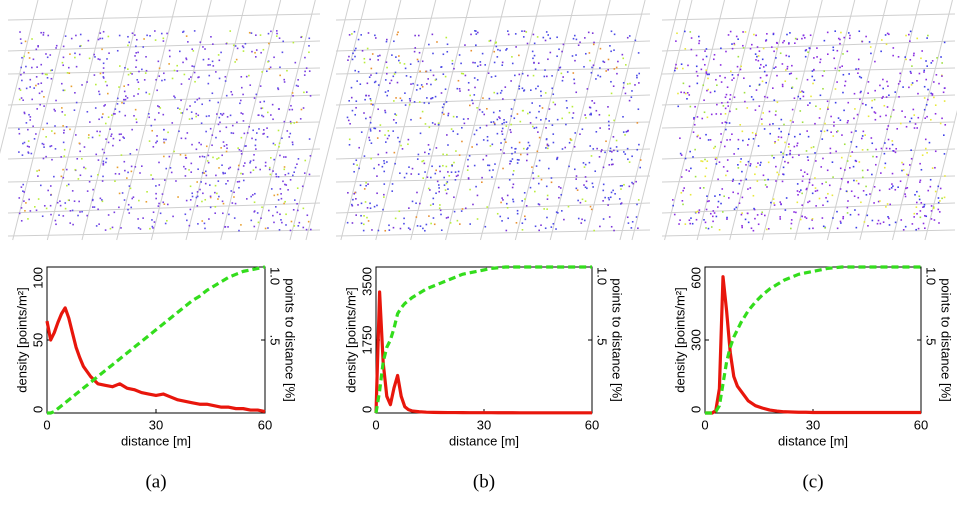  I want to click on y-tick-label: 3500, so click(366, 281).